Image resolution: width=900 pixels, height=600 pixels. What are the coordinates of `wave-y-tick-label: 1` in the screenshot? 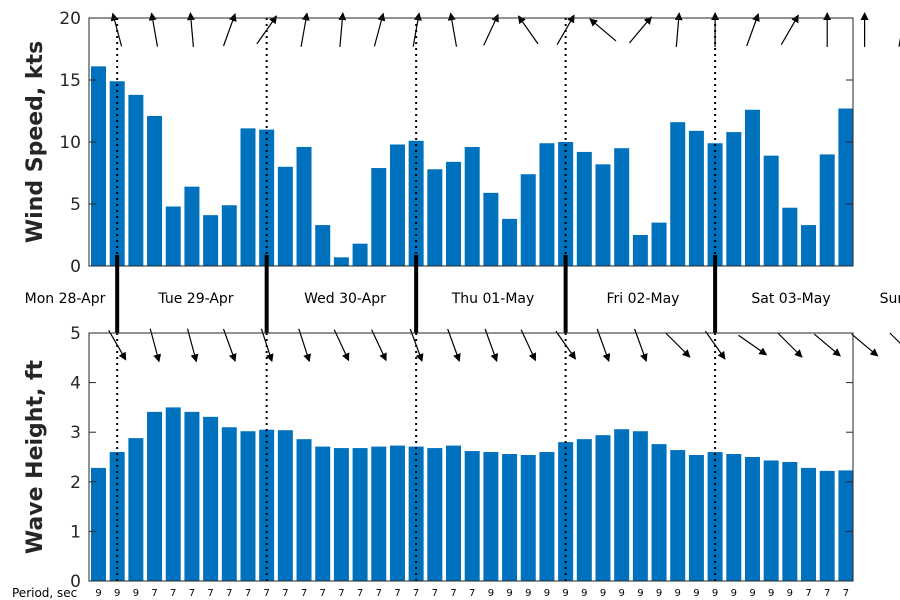 It's located at (75, 532).